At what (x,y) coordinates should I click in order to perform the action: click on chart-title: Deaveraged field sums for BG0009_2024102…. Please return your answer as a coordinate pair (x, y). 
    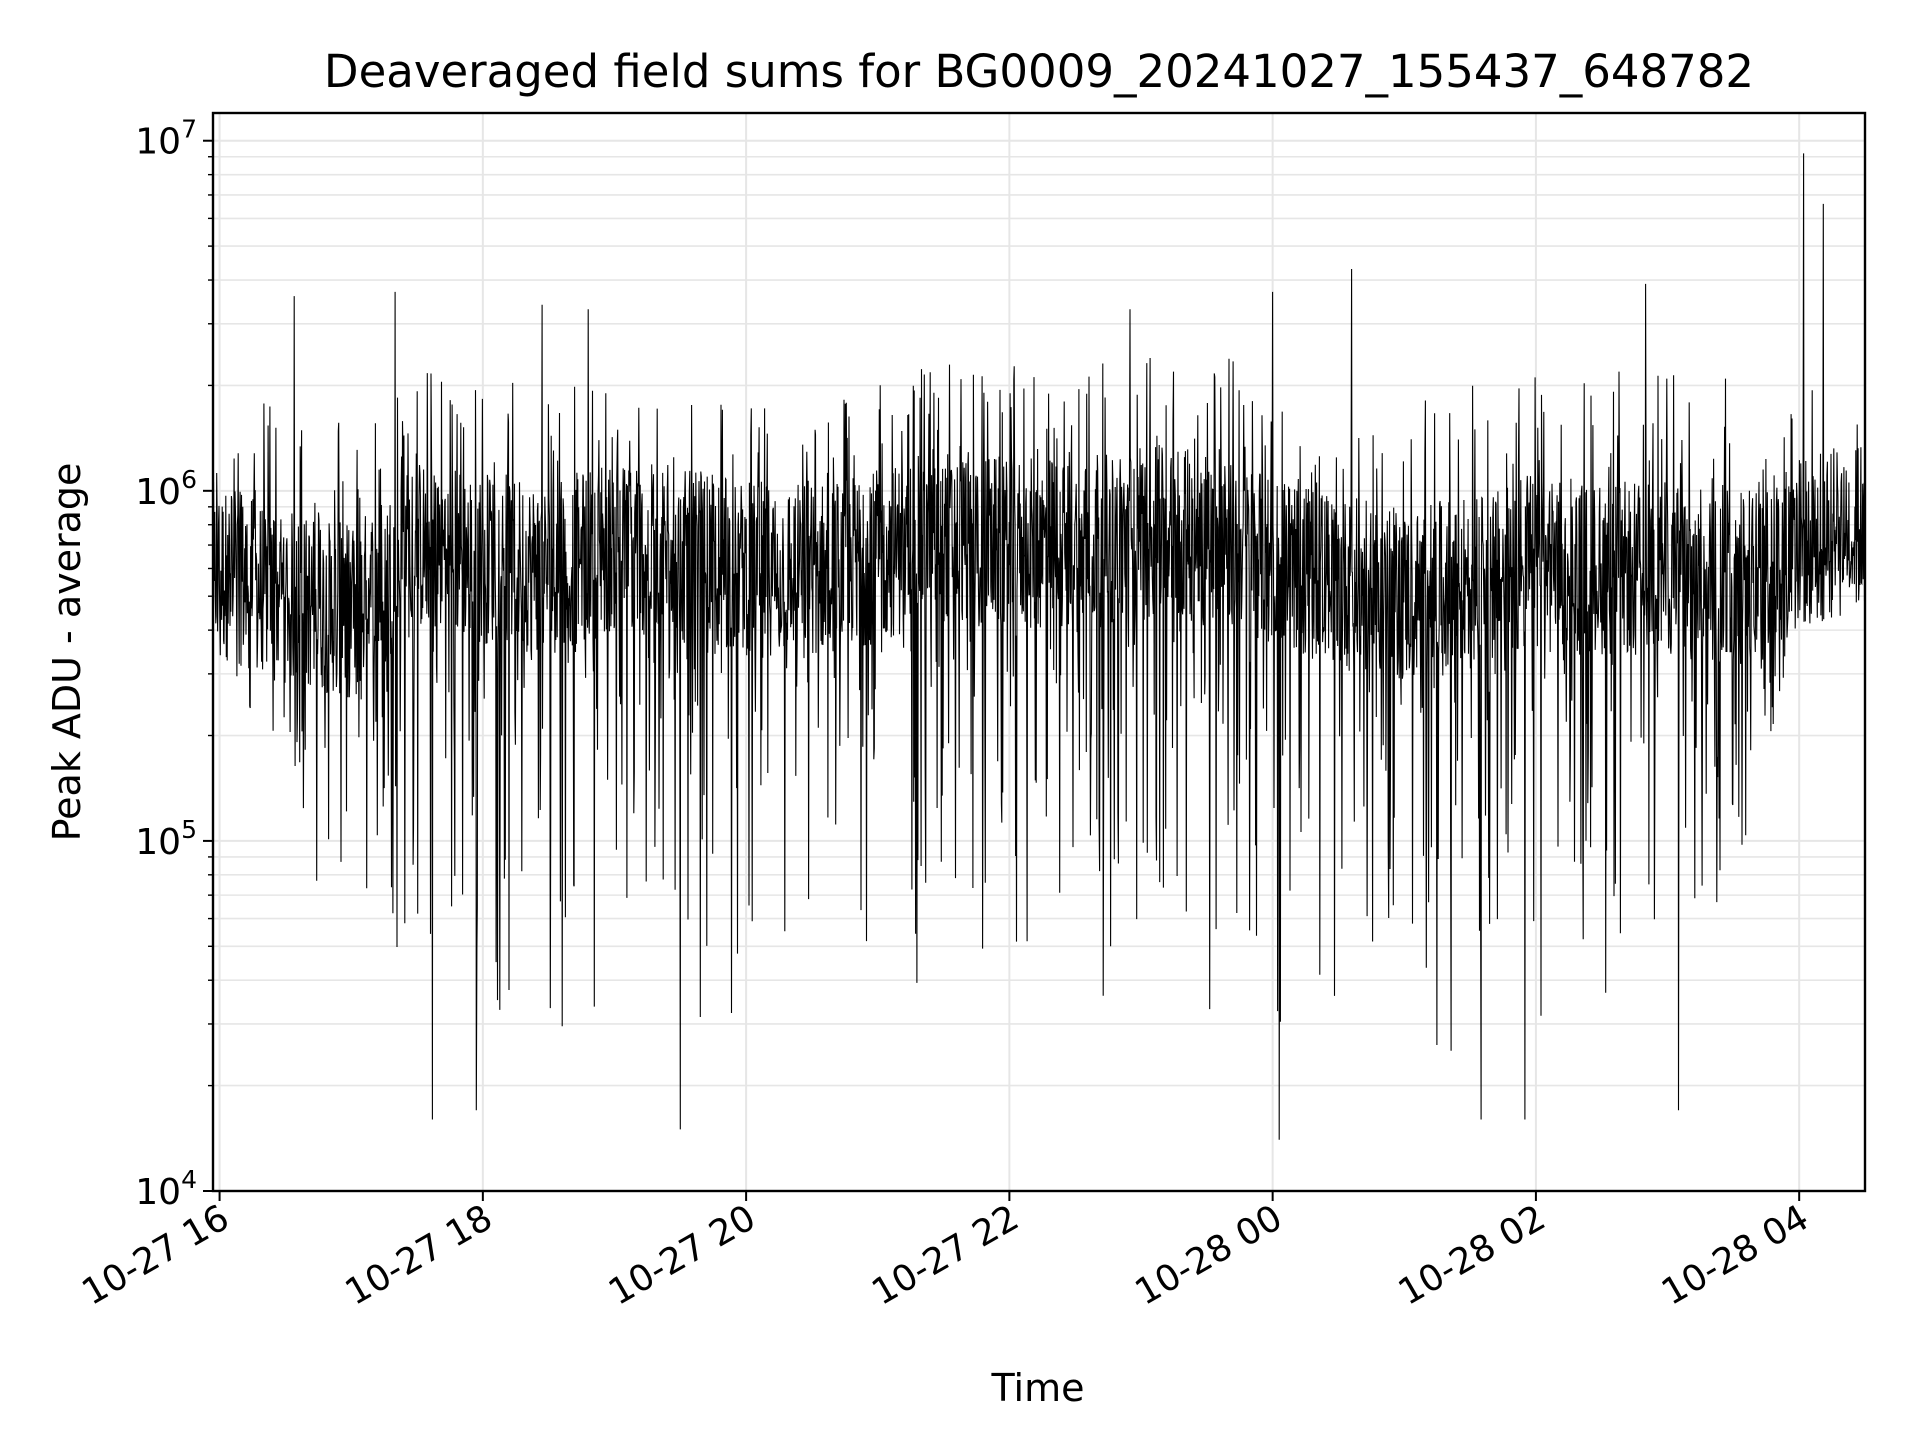
    Looking at the image, I should click on (1039, 71).